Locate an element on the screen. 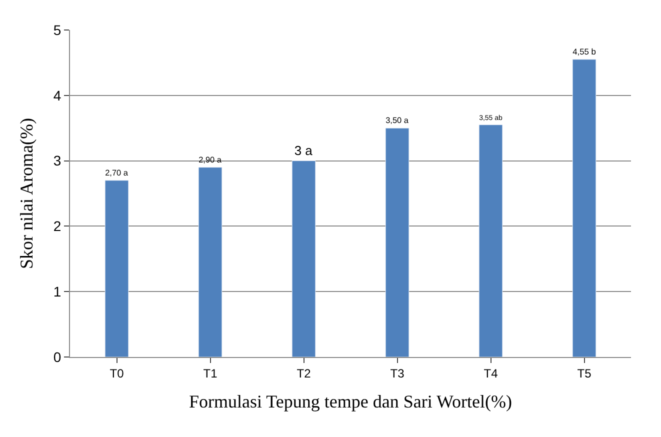  y-tick-label: 3 is located at coordinates (57, 160).